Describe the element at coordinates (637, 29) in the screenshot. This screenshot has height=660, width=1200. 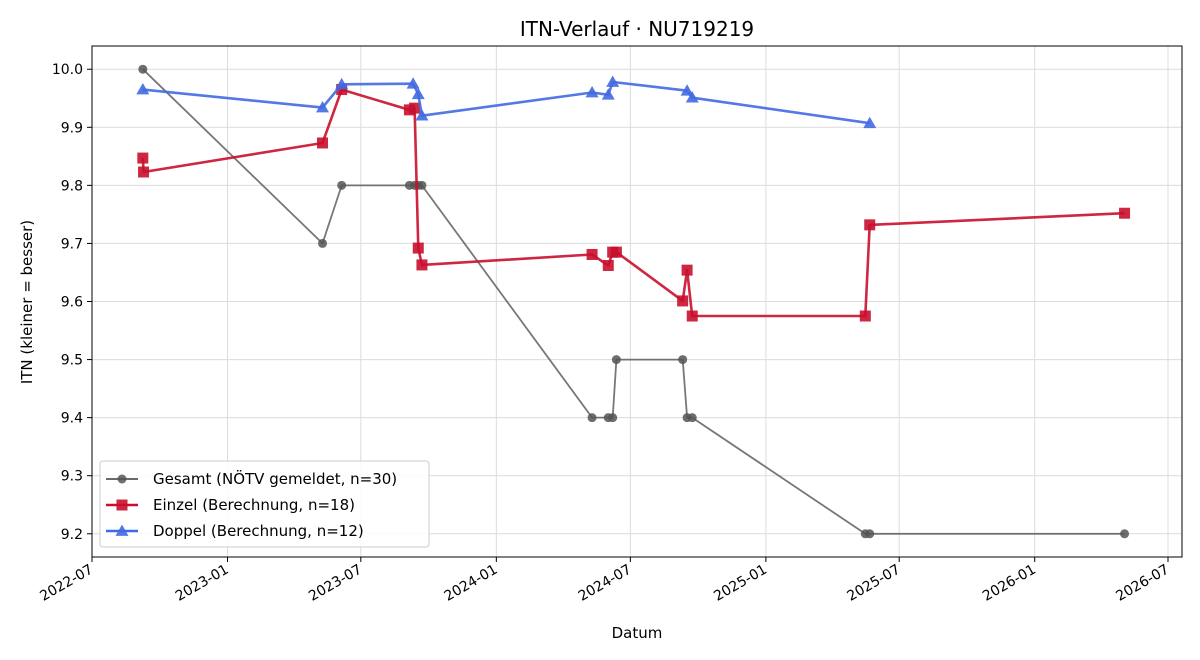
I see `chart-title: ITN-Verlauf · NU719219` at that location.